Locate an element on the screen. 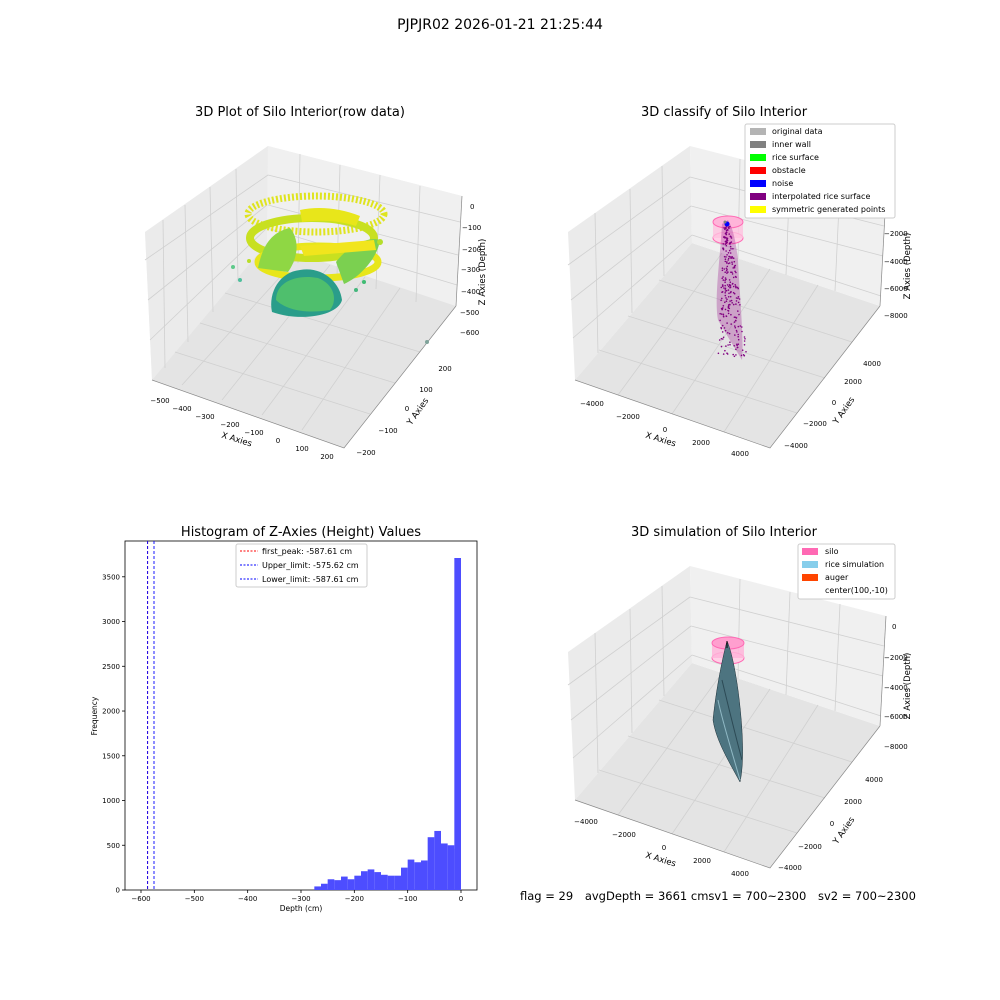 The image size is (1000, 1000). figure-suptitle: PJPJR02 2026-01-21 21:25:44 is located at coordinates (500, 25).